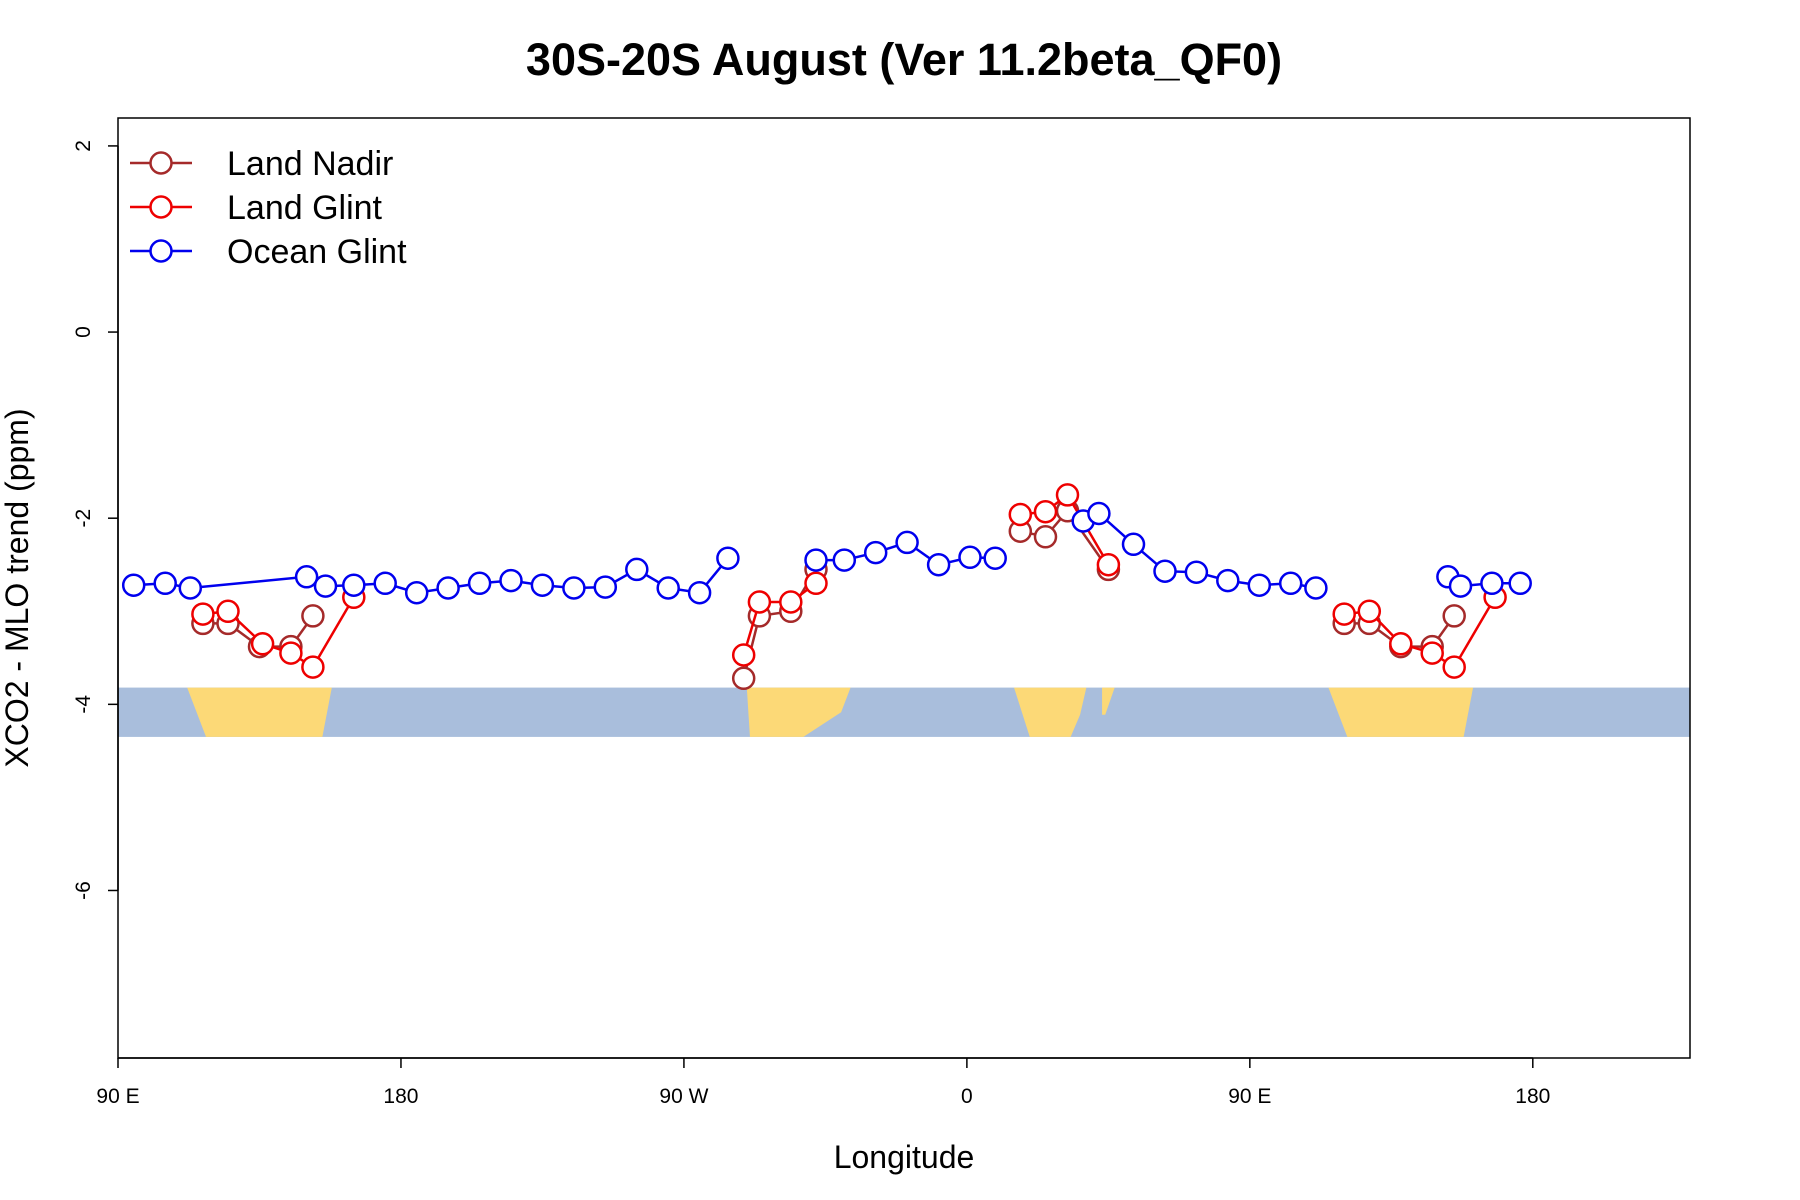 This screenshot has width=1800, height=1200. I want to click on legend-item: Land Nadir, so click(261, 164).